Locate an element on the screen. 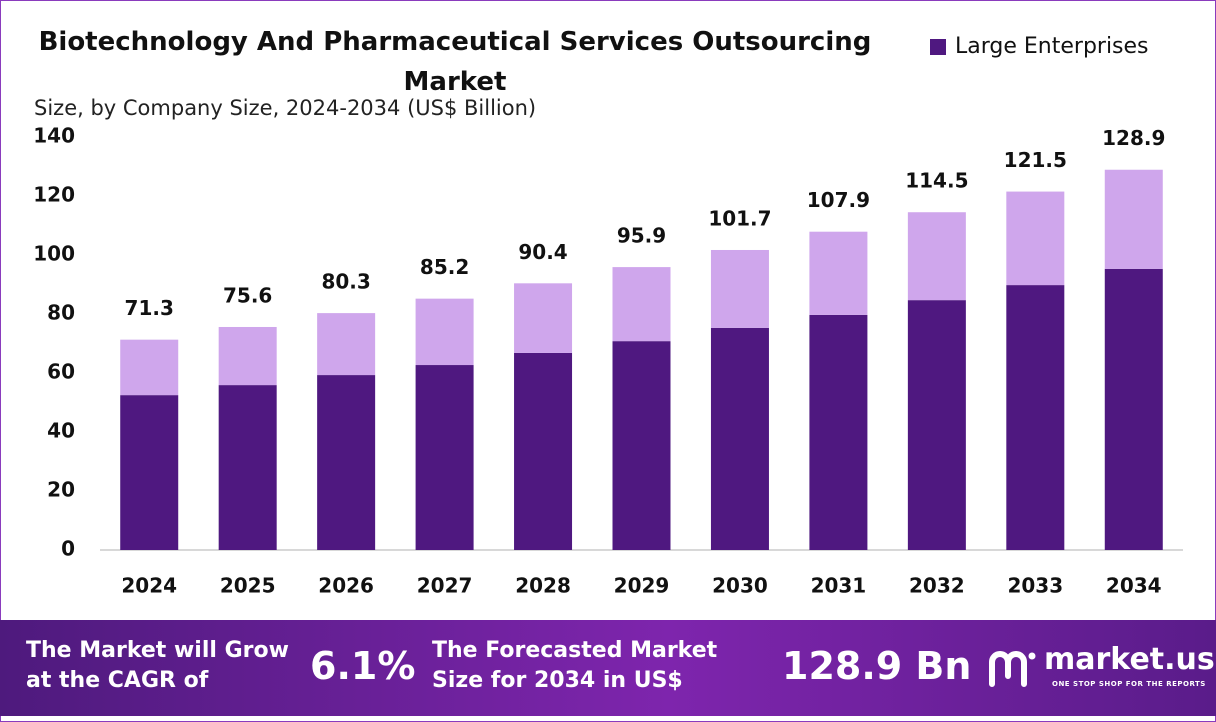 This screenshot has height=722, width=1216. total-label: 121.5 is located at coordinates (1035, 160).